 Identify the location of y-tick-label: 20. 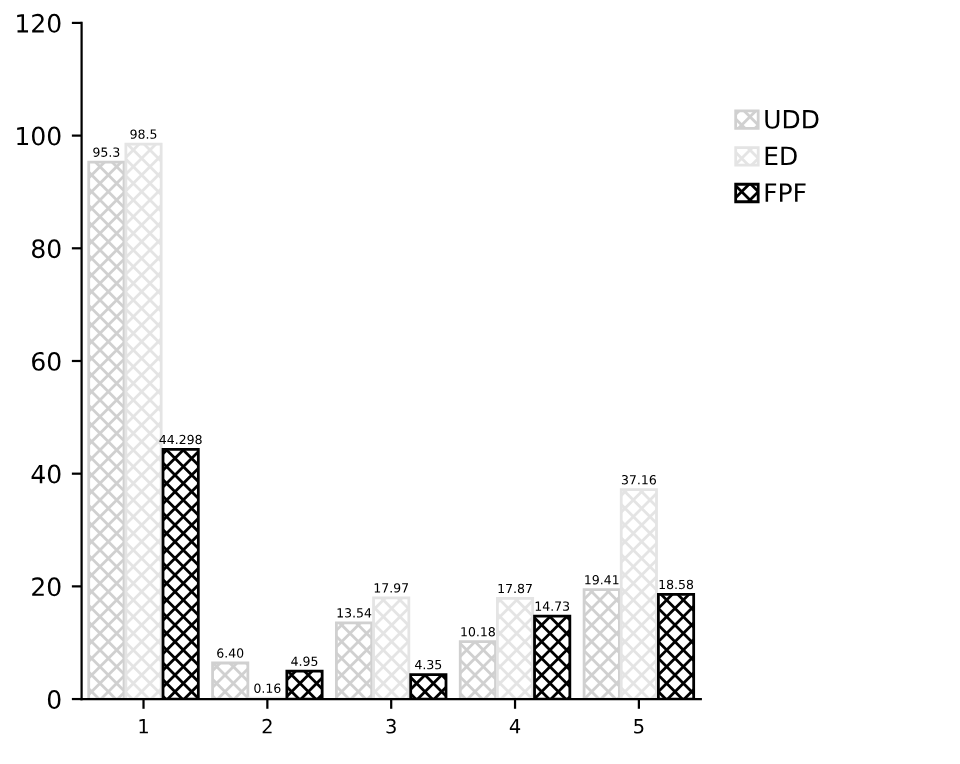
(46, 587).